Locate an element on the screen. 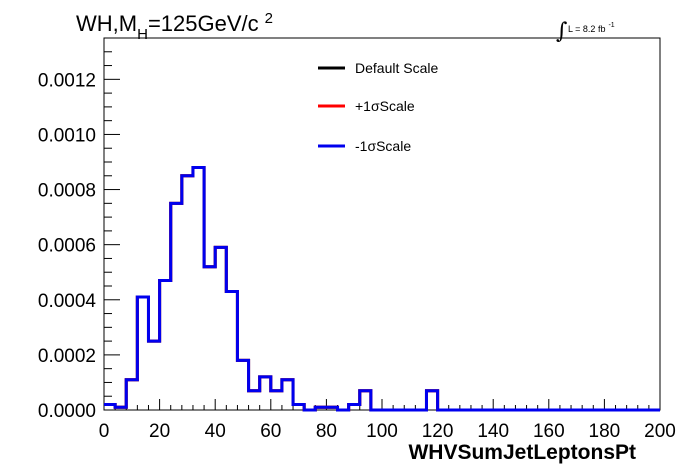  legend: Default Scale +1σScale -1σScale is located at coordinates (378, 107).